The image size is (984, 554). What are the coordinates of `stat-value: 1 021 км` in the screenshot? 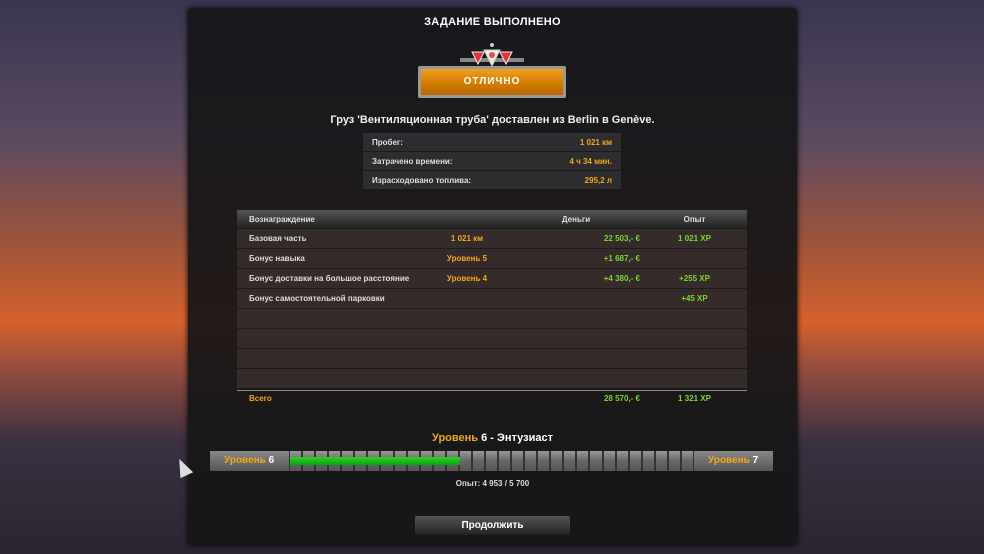 It's located at (595, 142).